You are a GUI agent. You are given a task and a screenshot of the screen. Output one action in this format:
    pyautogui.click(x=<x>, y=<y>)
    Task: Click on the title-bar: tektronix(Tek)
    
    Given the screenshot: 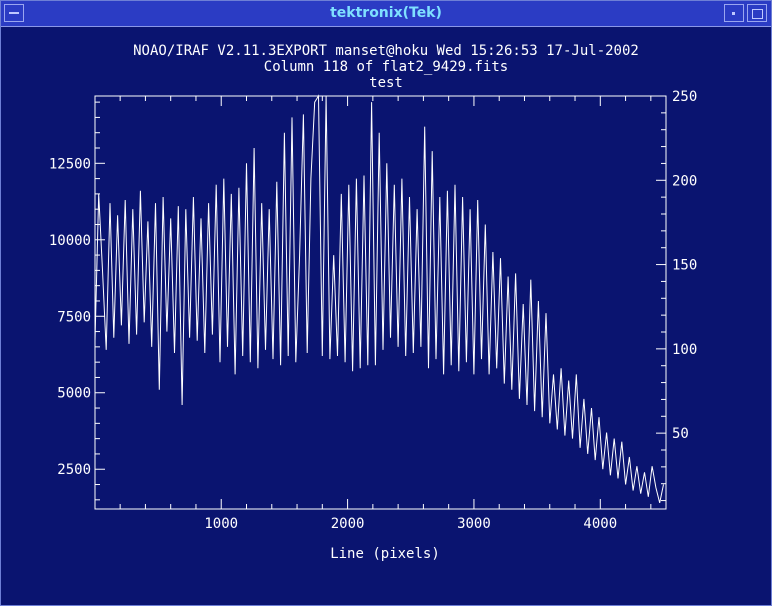 What is the action you would take?
    pyautogui.click(x=386, y=14)
    